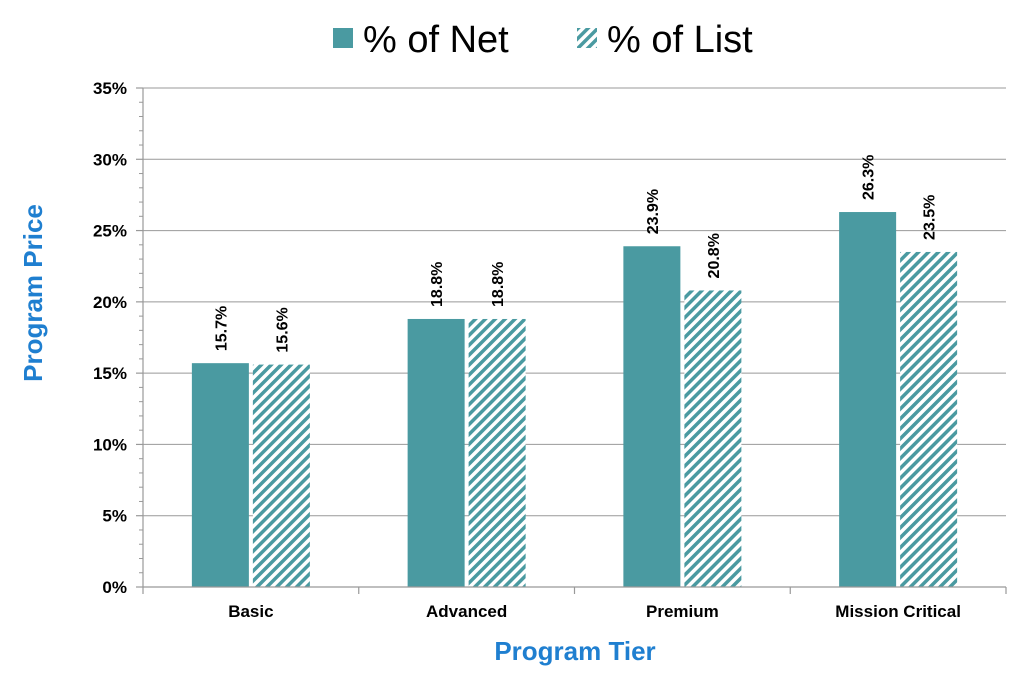  What do you see at coordinates (574, 651) in the screenshot?
I see `x-axis-title: Program Tier` at bounding box center [574, 651].